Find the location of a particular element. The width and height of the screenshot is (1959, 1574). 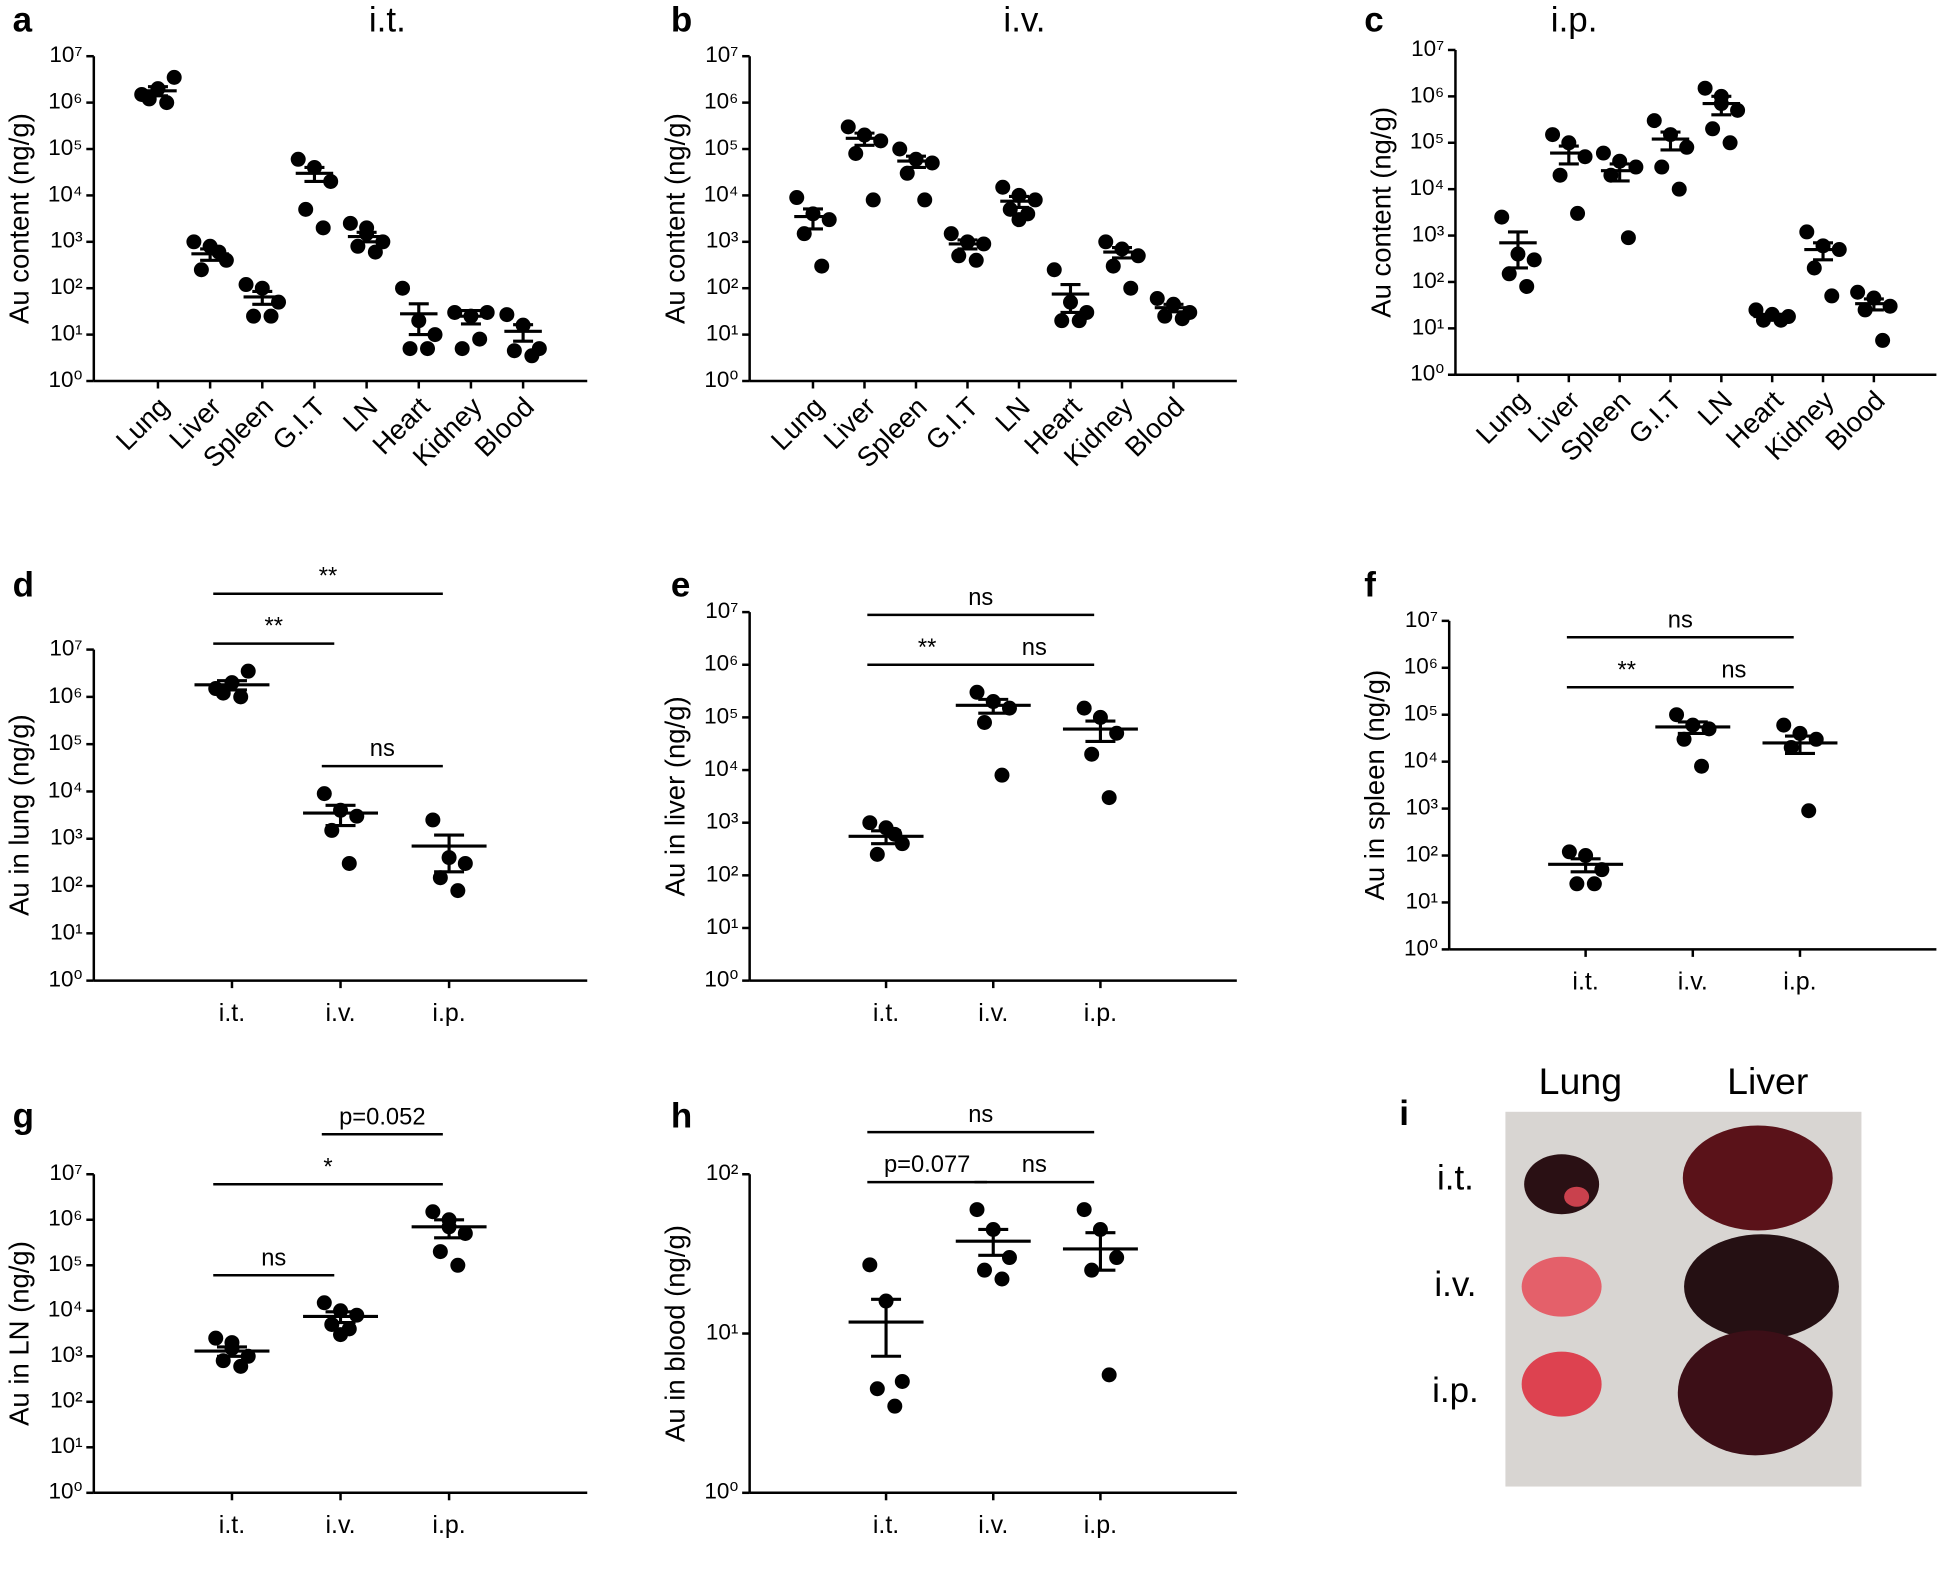

chart-title: i.t. is located at coordinates (387, 20).